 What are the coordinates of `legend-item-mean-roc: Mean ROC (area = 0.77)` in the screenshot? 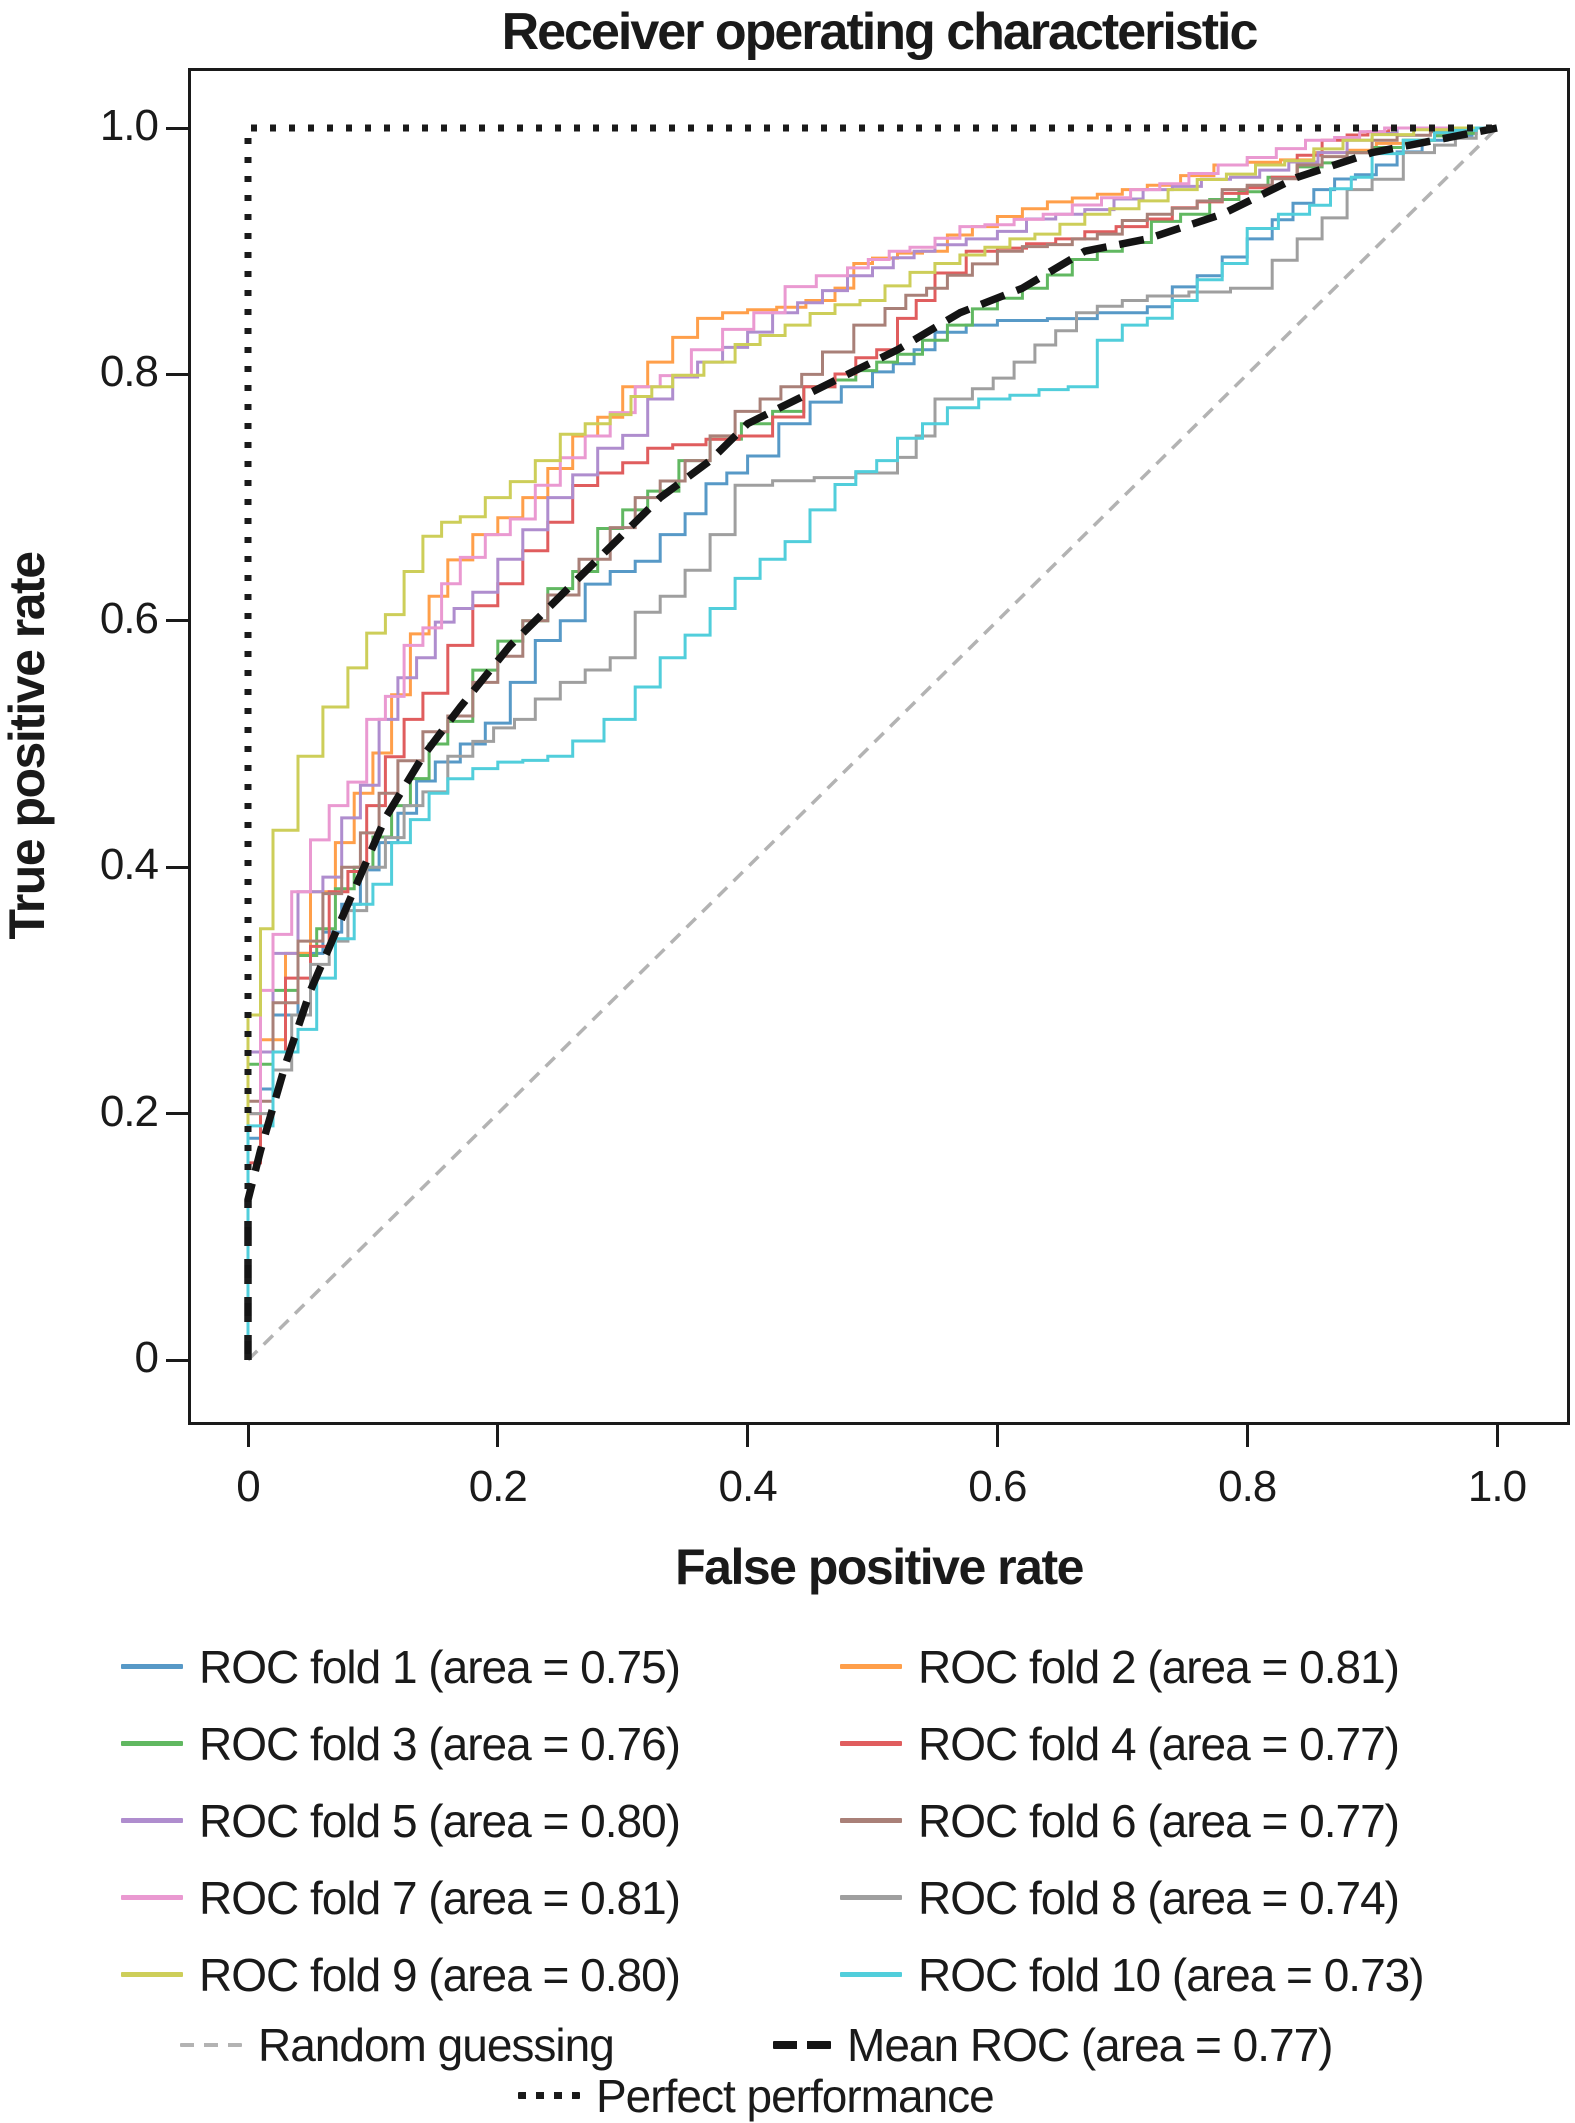 It's located at (1053, 2045).